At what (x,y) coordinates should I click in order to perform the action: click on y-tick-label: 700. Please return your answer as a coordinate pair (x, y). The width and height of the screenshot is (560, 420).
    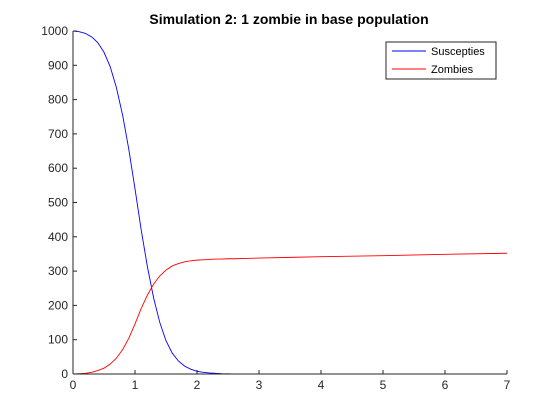
    Looking at the image, I should click on (58, 134).